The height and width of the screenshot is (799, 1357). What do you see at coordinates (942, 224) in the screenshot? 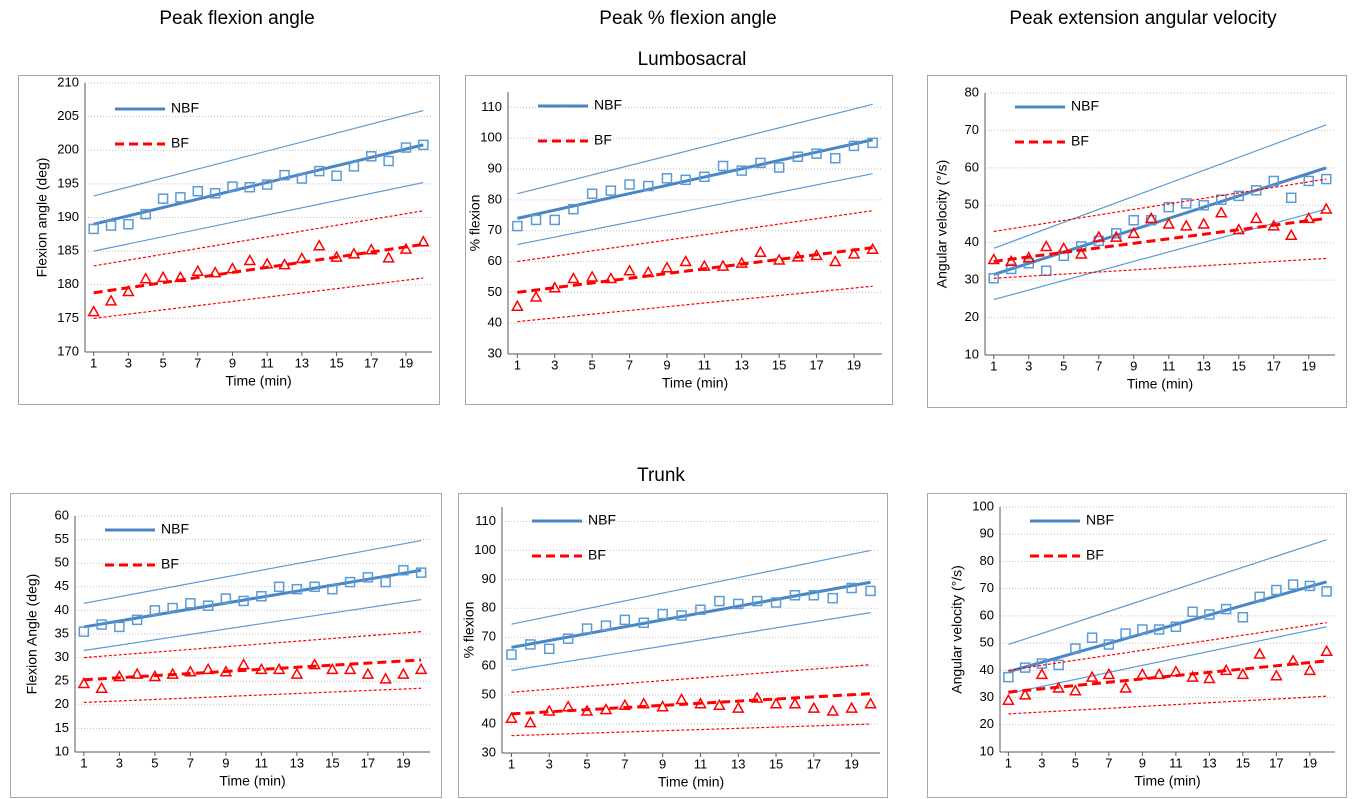
I see `y-axis-label: Angular velocity (°/s)` at bounding box center [942, 224].